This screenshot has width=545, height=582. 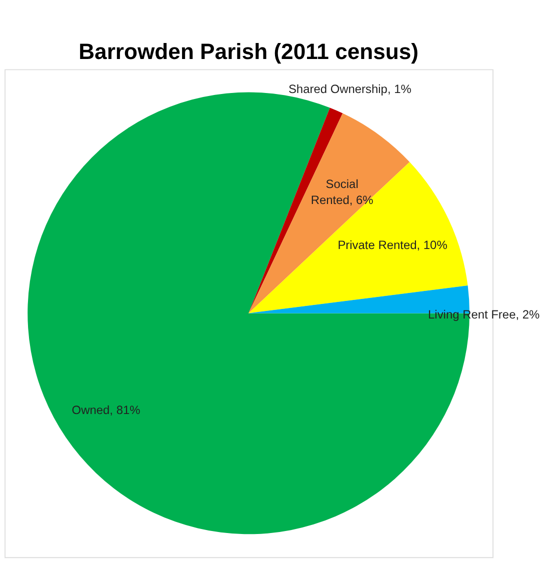 I want to click on slice-label: Private Rented, 10%, so click(x=393, y=245).